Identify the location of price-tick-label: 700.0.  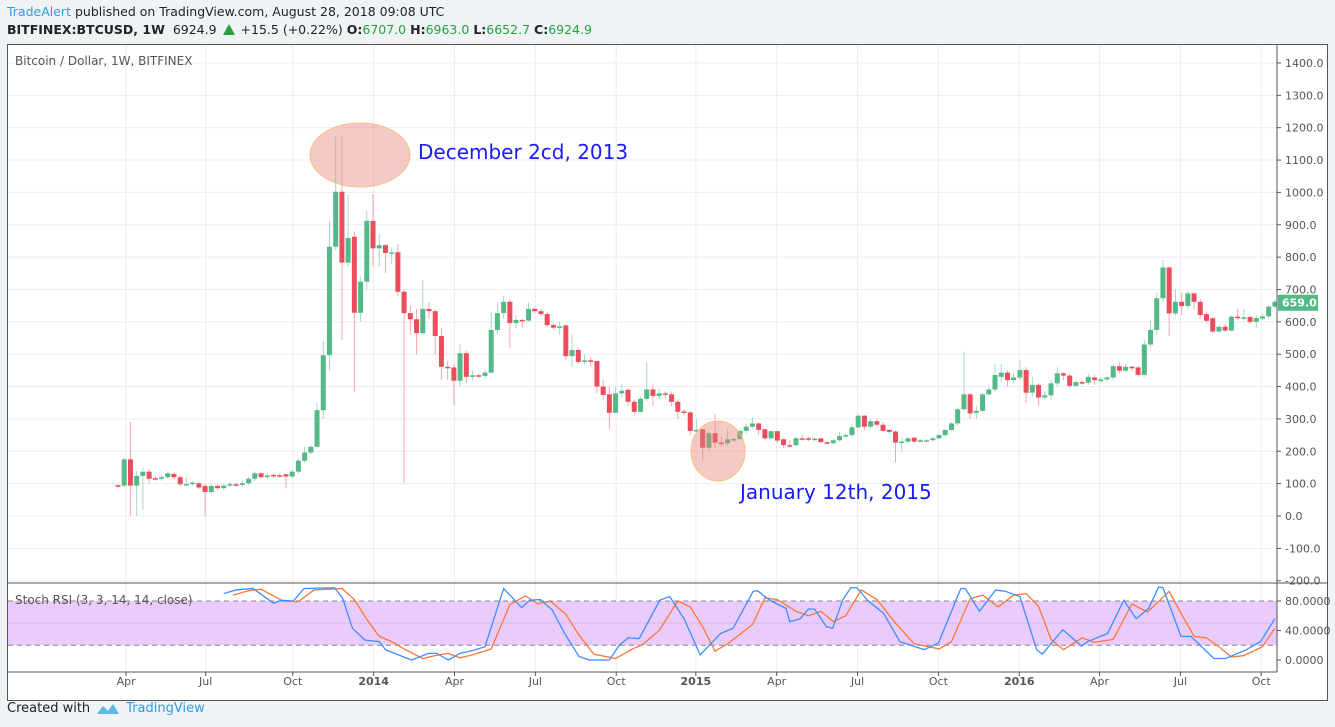
(1301, 289).